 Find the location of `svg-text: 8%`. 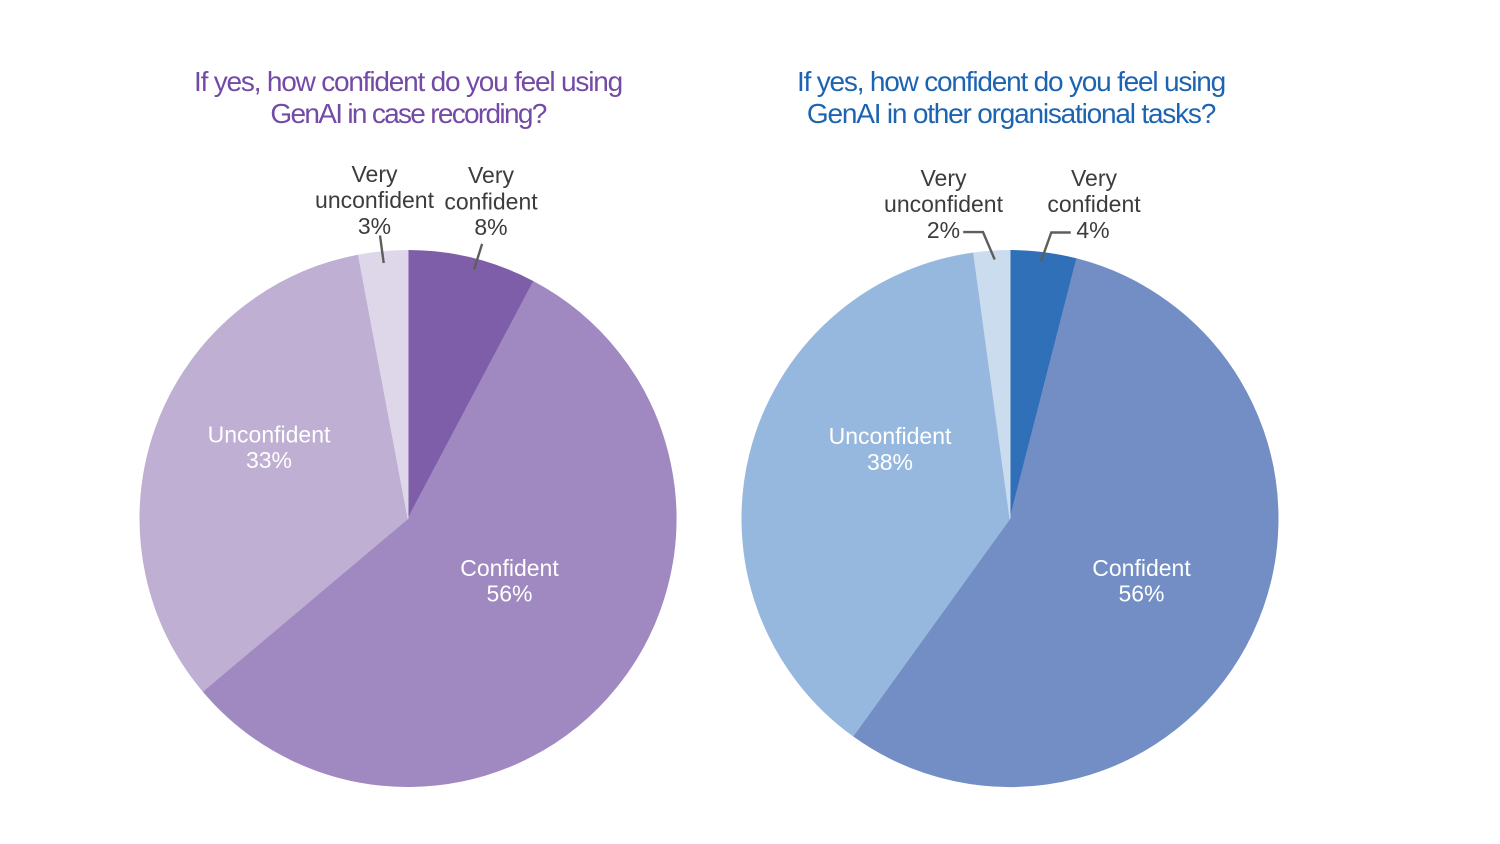

svg-text: 8% is located at coordinates (490, 227).